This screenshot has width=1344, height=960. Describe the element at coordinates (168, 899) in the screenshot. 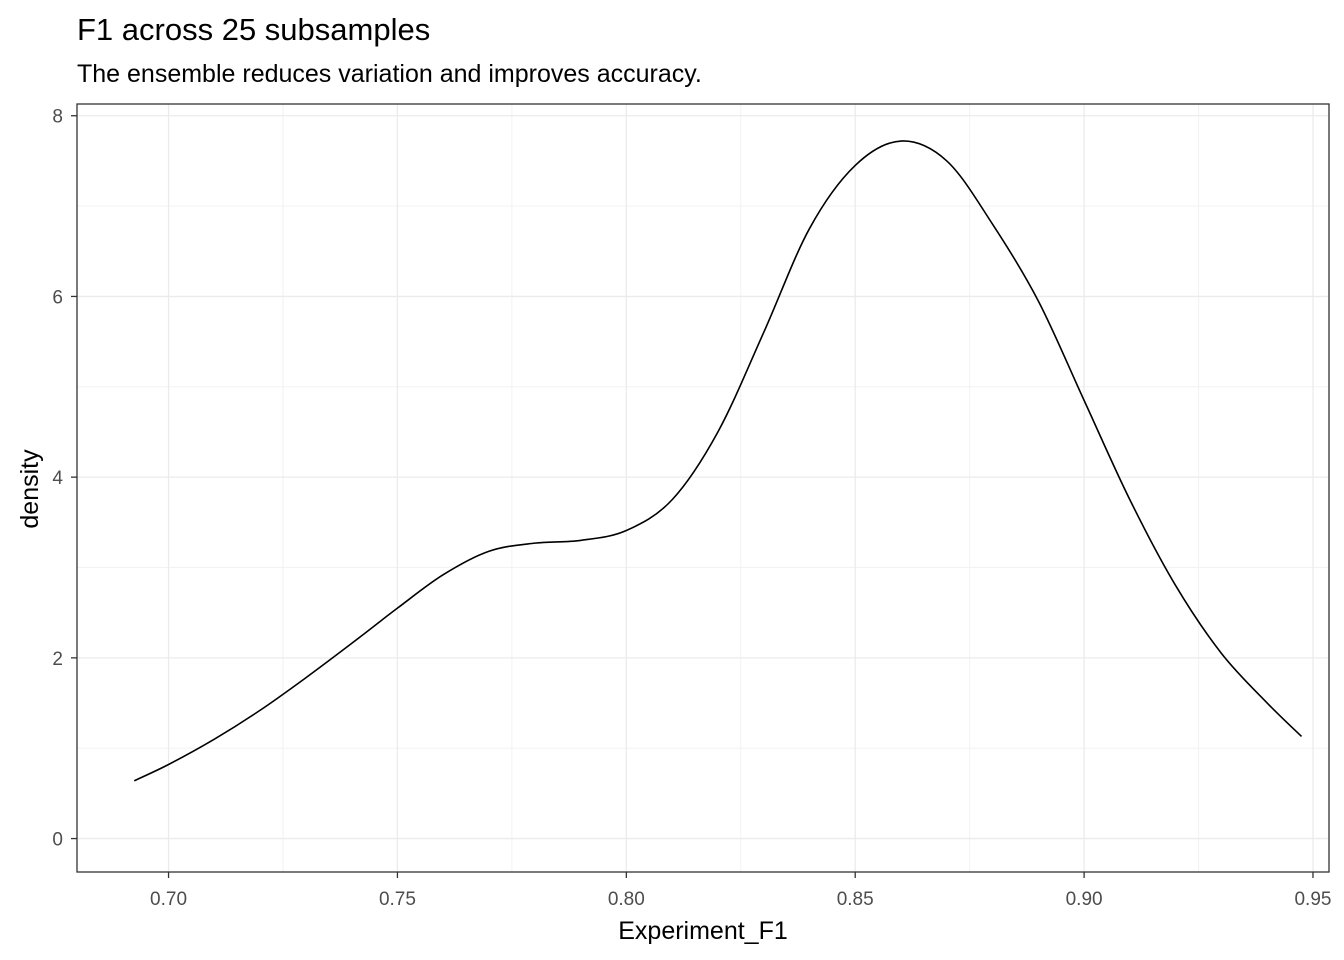

I see `x-tick-label: 0.70` at that location.